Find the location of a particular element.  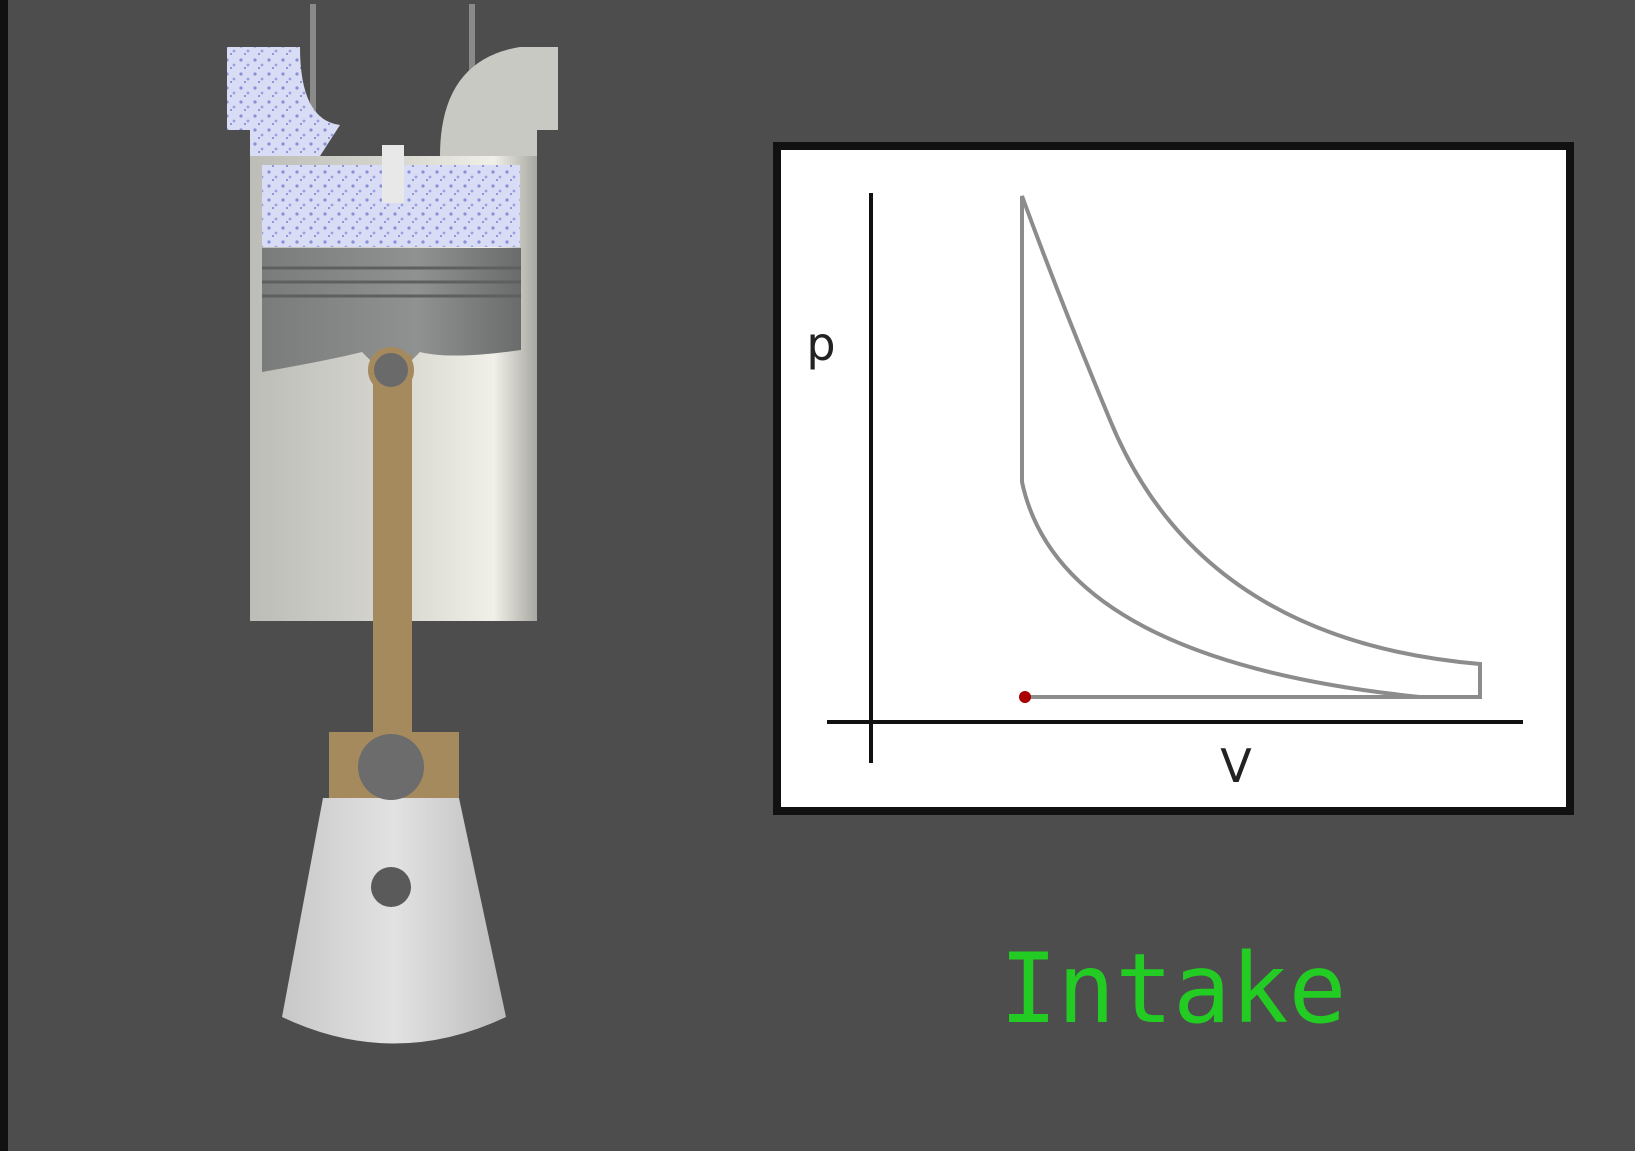

piston-pin is located at coordinates (391, 370).